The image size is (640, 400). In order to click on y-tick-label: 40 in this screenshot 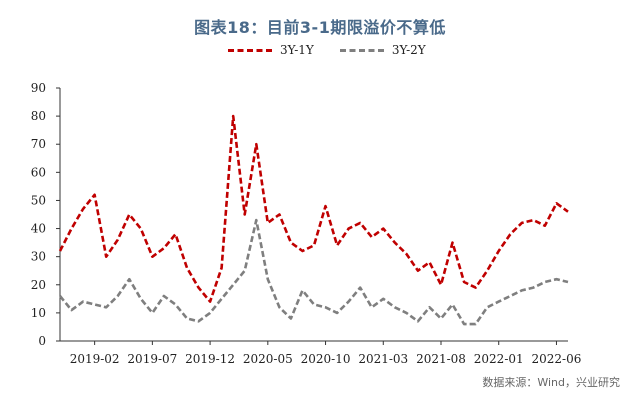, I will do `click(38, 229)`.